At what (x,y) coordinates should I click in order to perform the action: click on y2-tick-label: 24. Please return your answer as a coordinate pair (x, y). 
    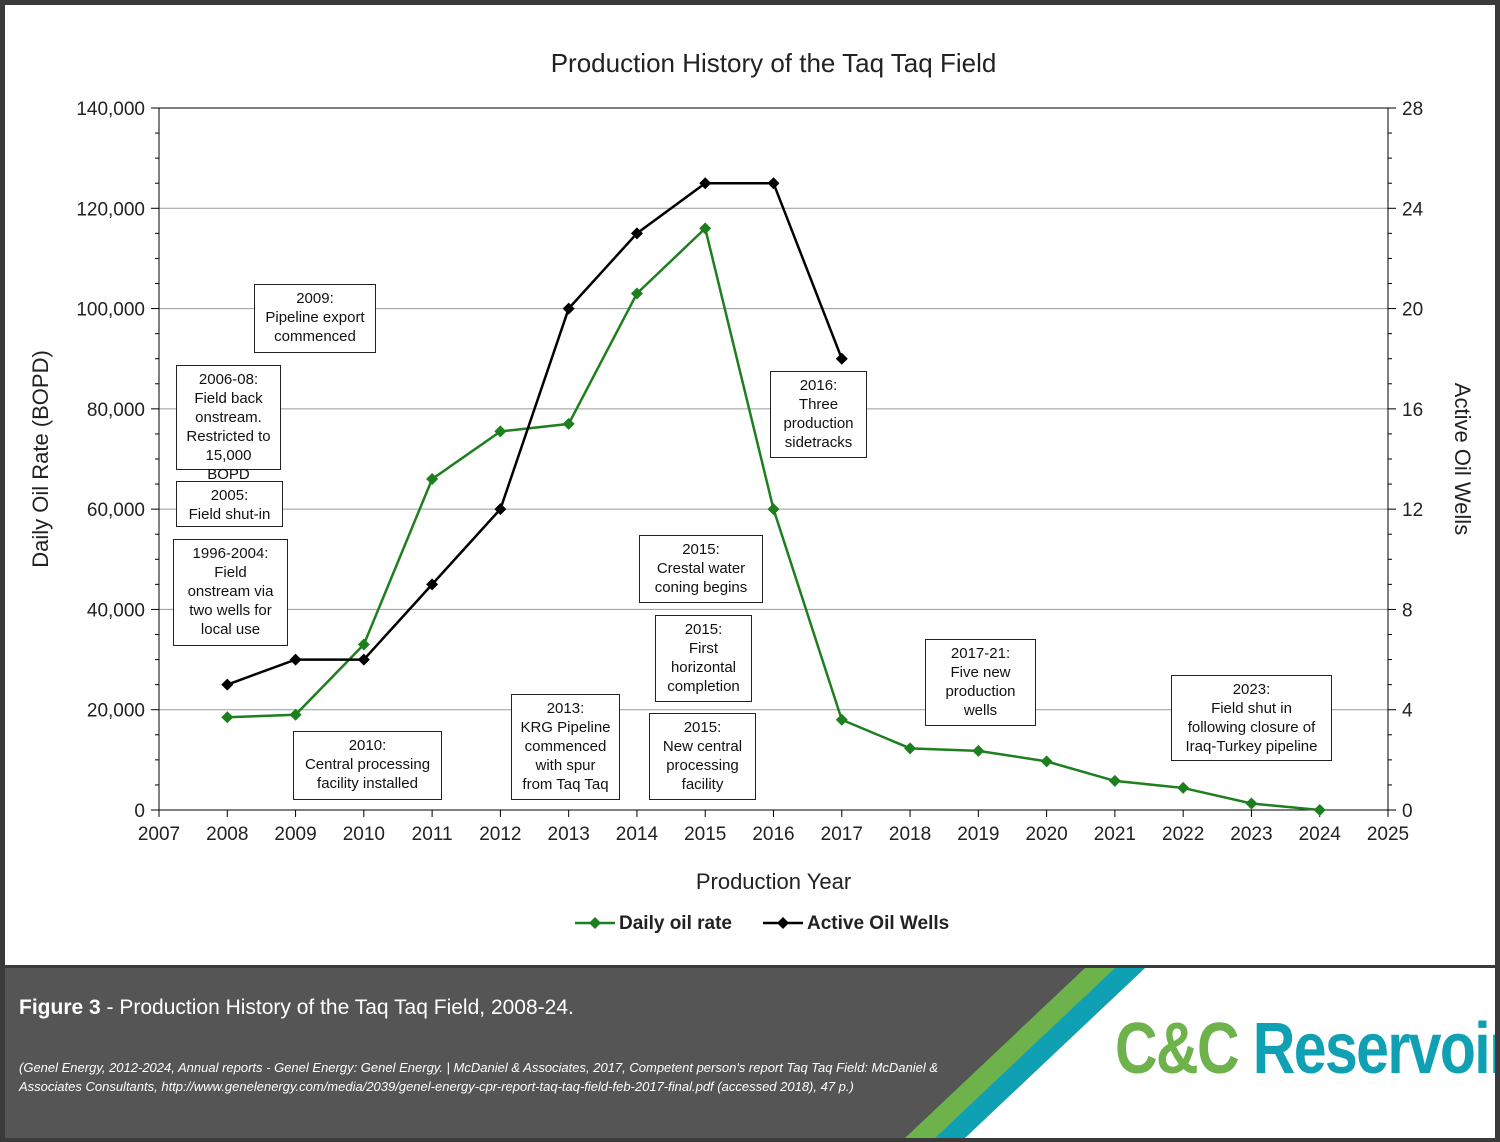
    Looking at the image, I should click on (1413, 209).